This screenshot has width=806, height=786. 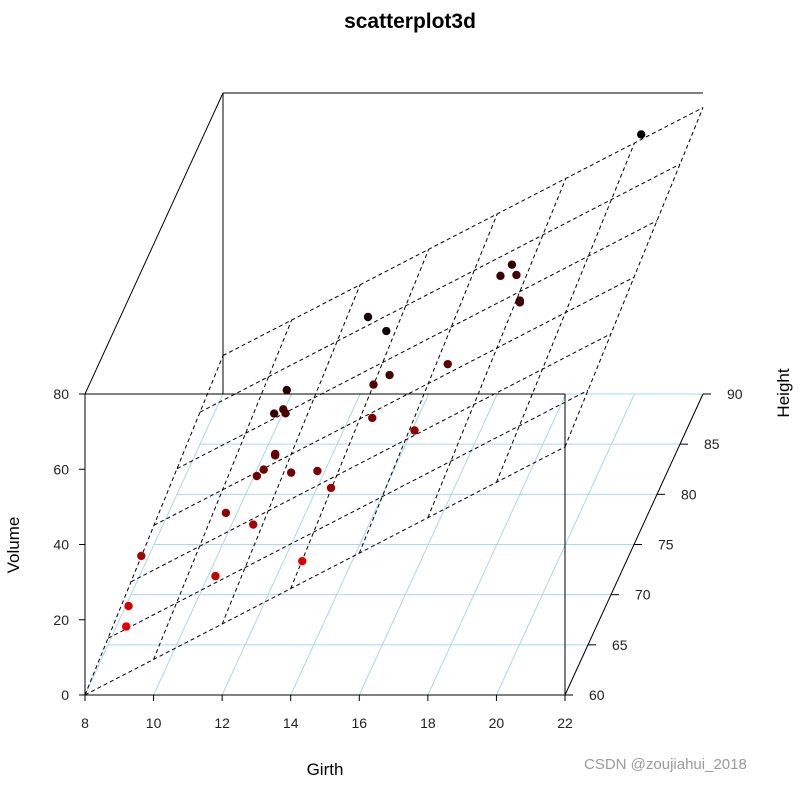 What do you see at coordinates (325, 769) in the screenshot?
I see `x-axis-label: Girth` at bounding box center [325, 769].